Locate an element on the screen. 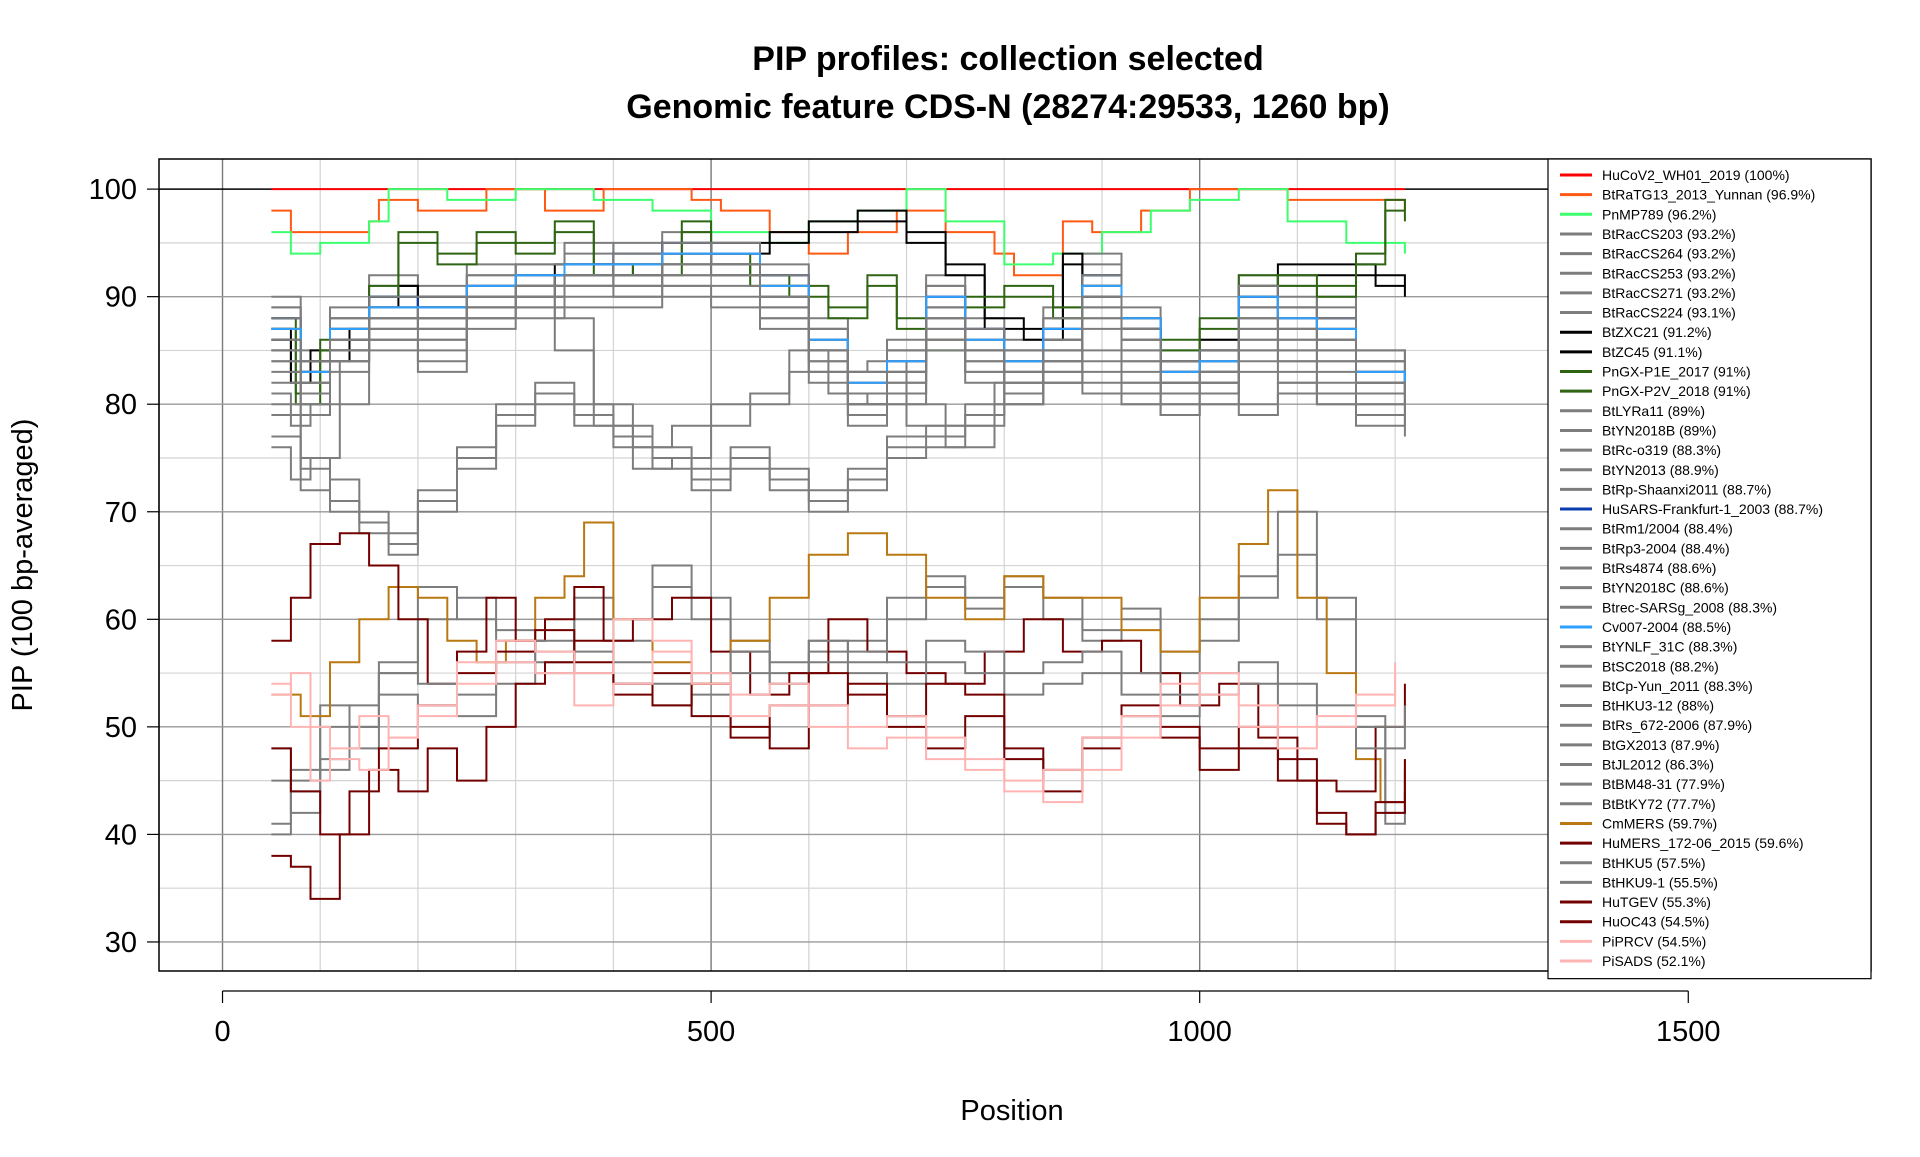  y-tick-label: 70 is located at coordinates (121, 513).